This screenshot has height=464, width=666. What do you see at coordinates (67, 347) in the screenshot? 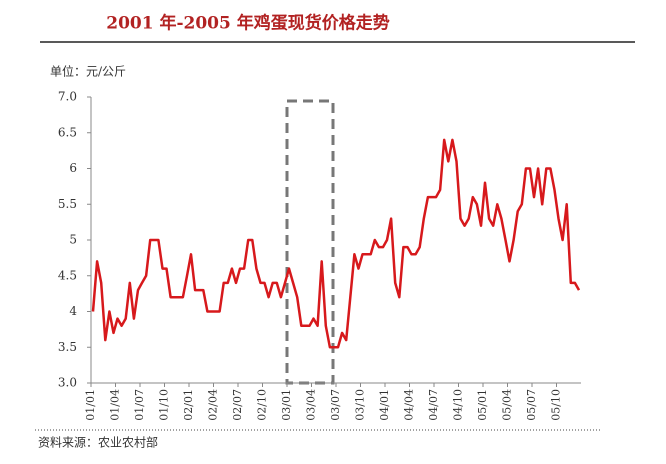
I see `y-tick-label: 3.5` at bounding box center [67, 347].